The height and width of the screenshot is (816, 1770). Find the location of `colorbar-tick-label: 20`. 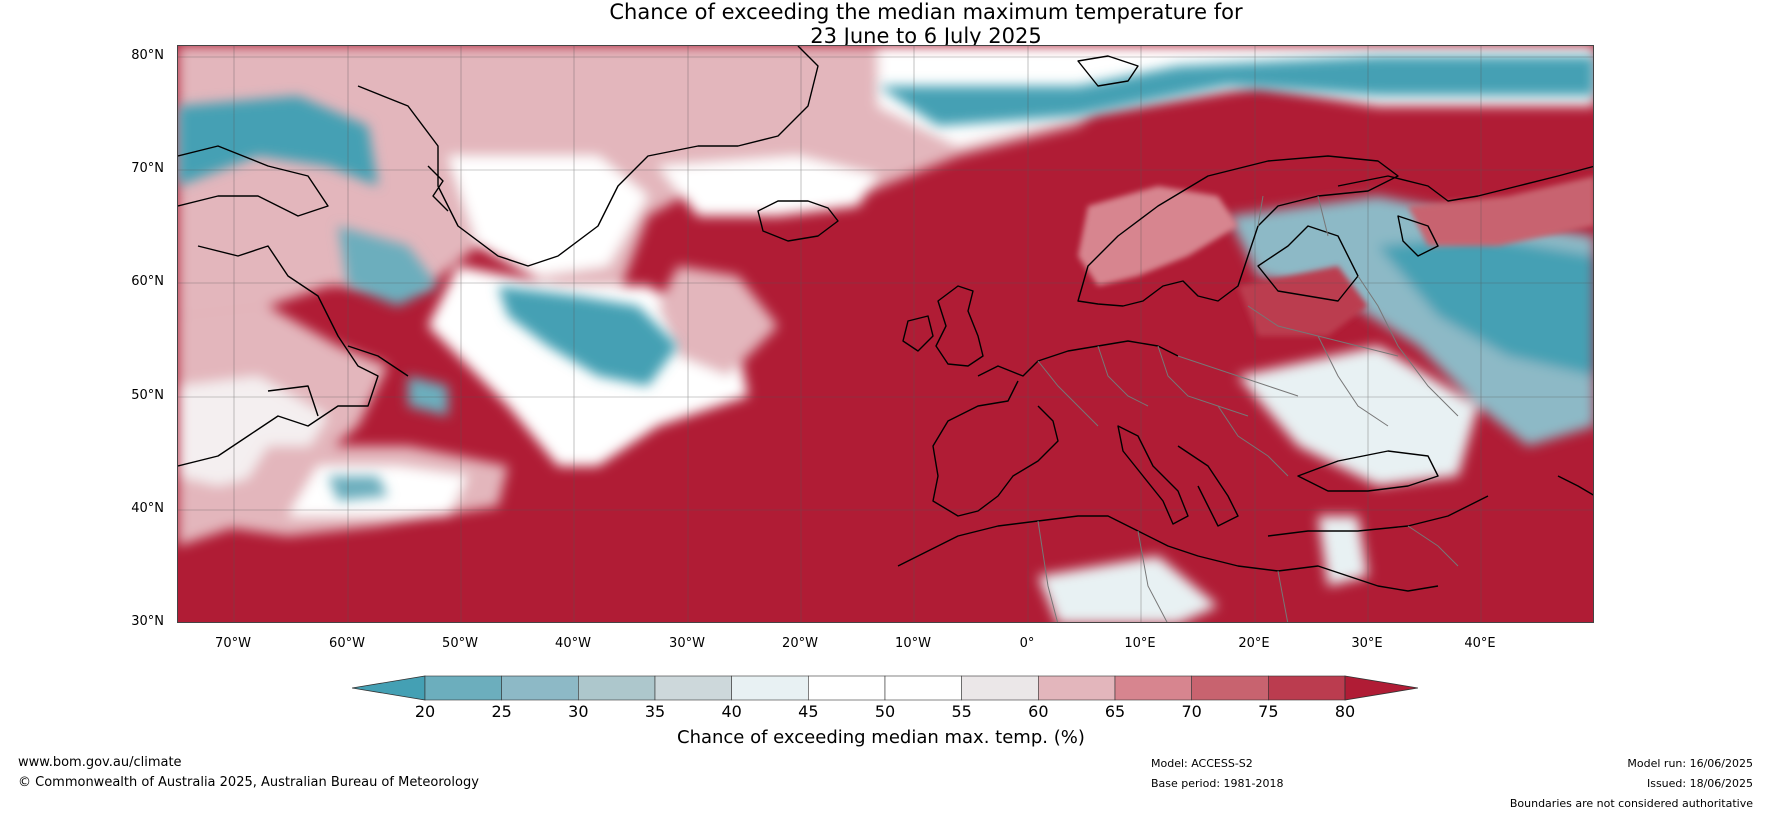

colorbar-tick-label: 20 is located at coordinates (425, 711).